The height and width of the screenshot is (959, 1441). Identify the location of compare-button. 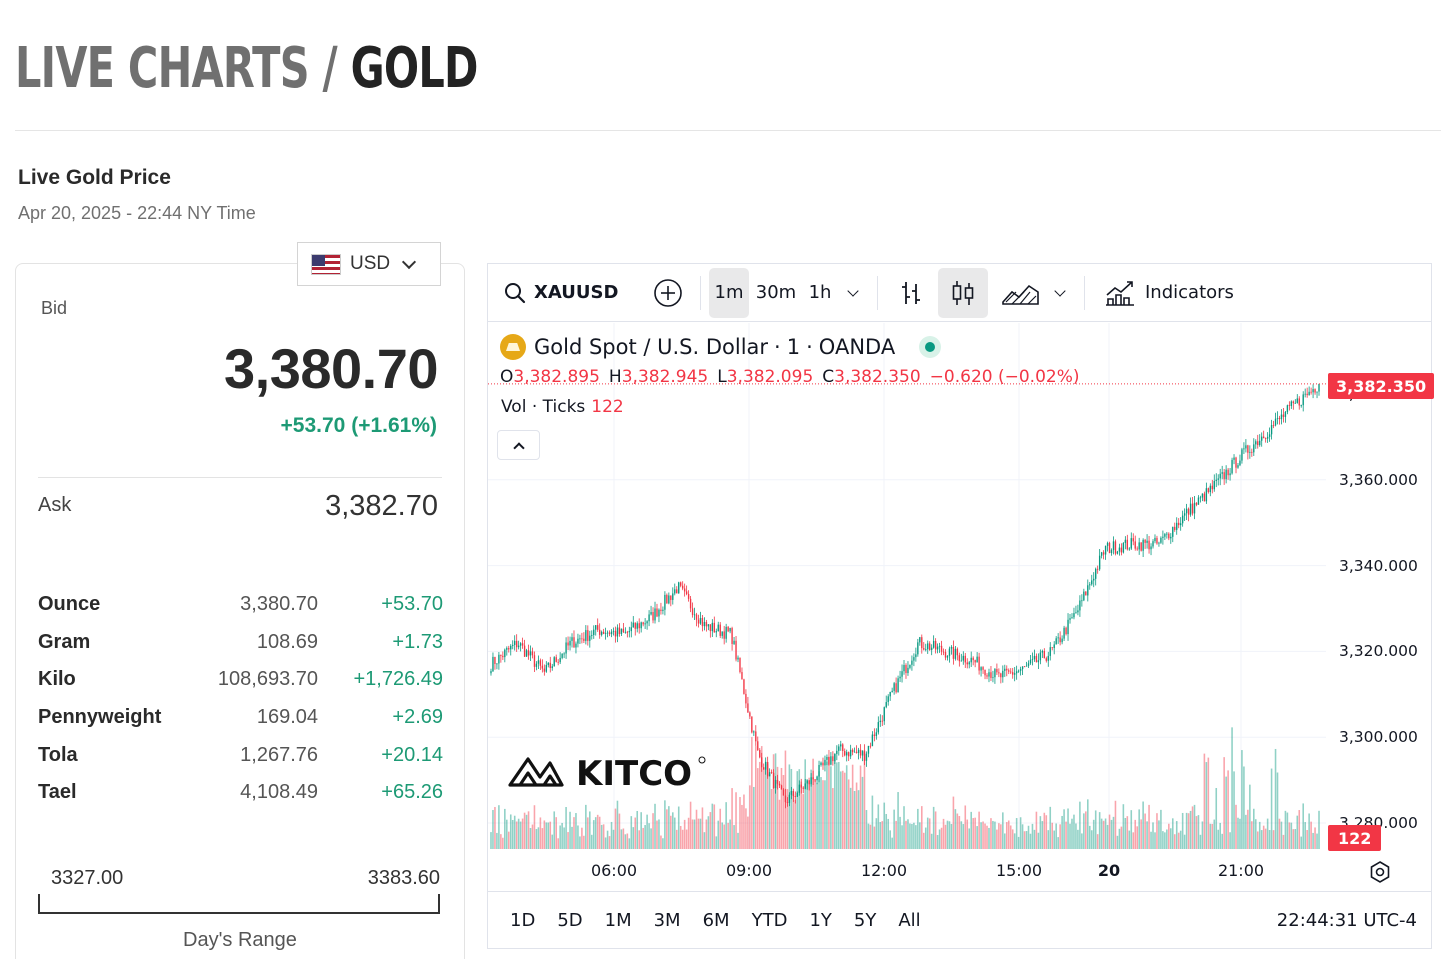
(668, 293).